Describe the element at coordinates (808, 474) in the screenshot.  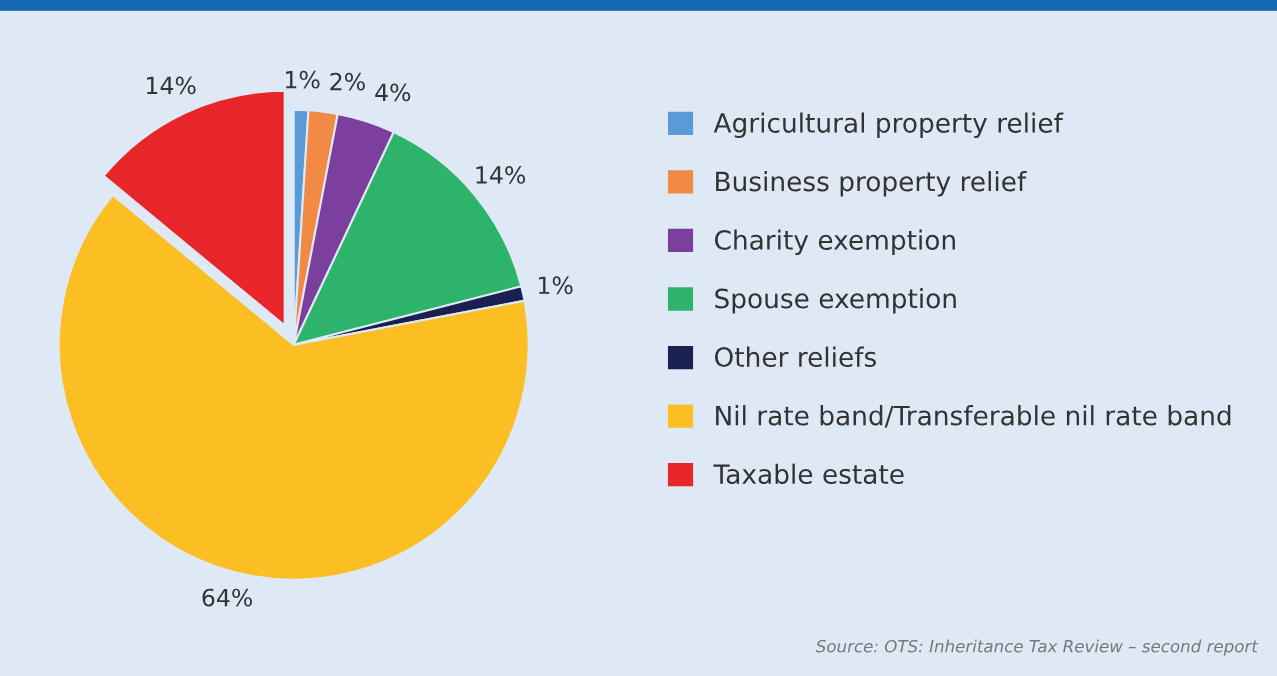
I see `legend-label: Taxable estate` at that location.